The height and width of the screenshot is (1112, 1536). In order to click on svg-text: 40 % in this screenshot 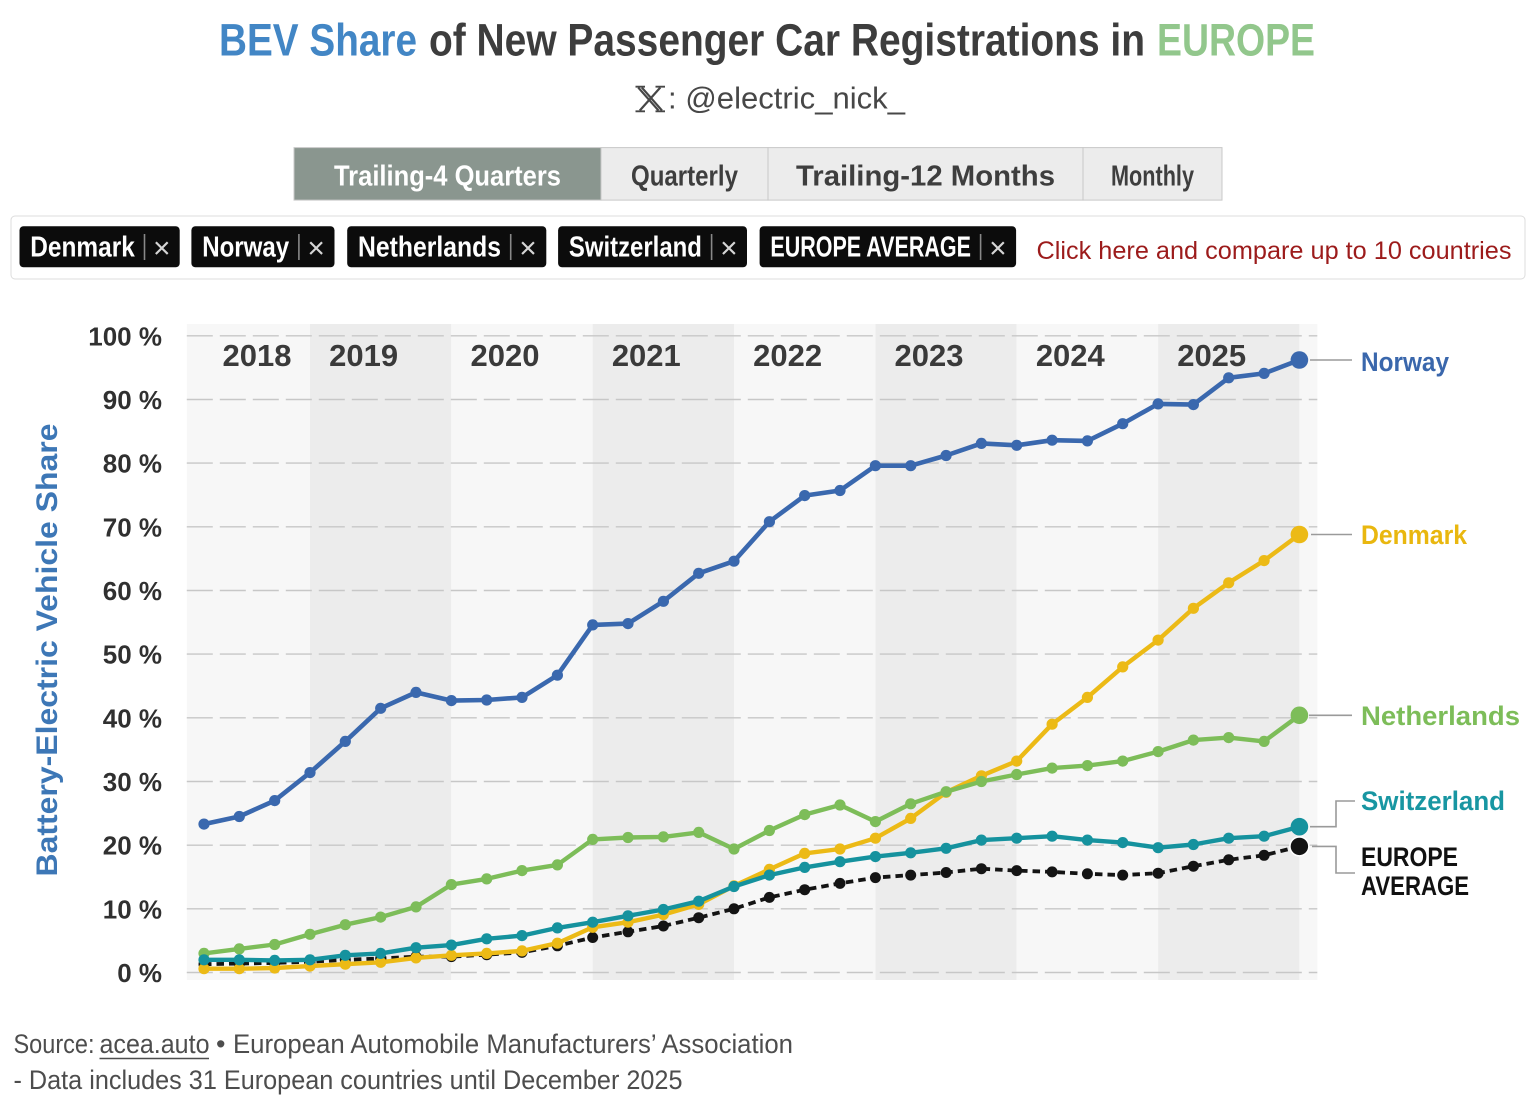, I will do `click(132, 718)`.